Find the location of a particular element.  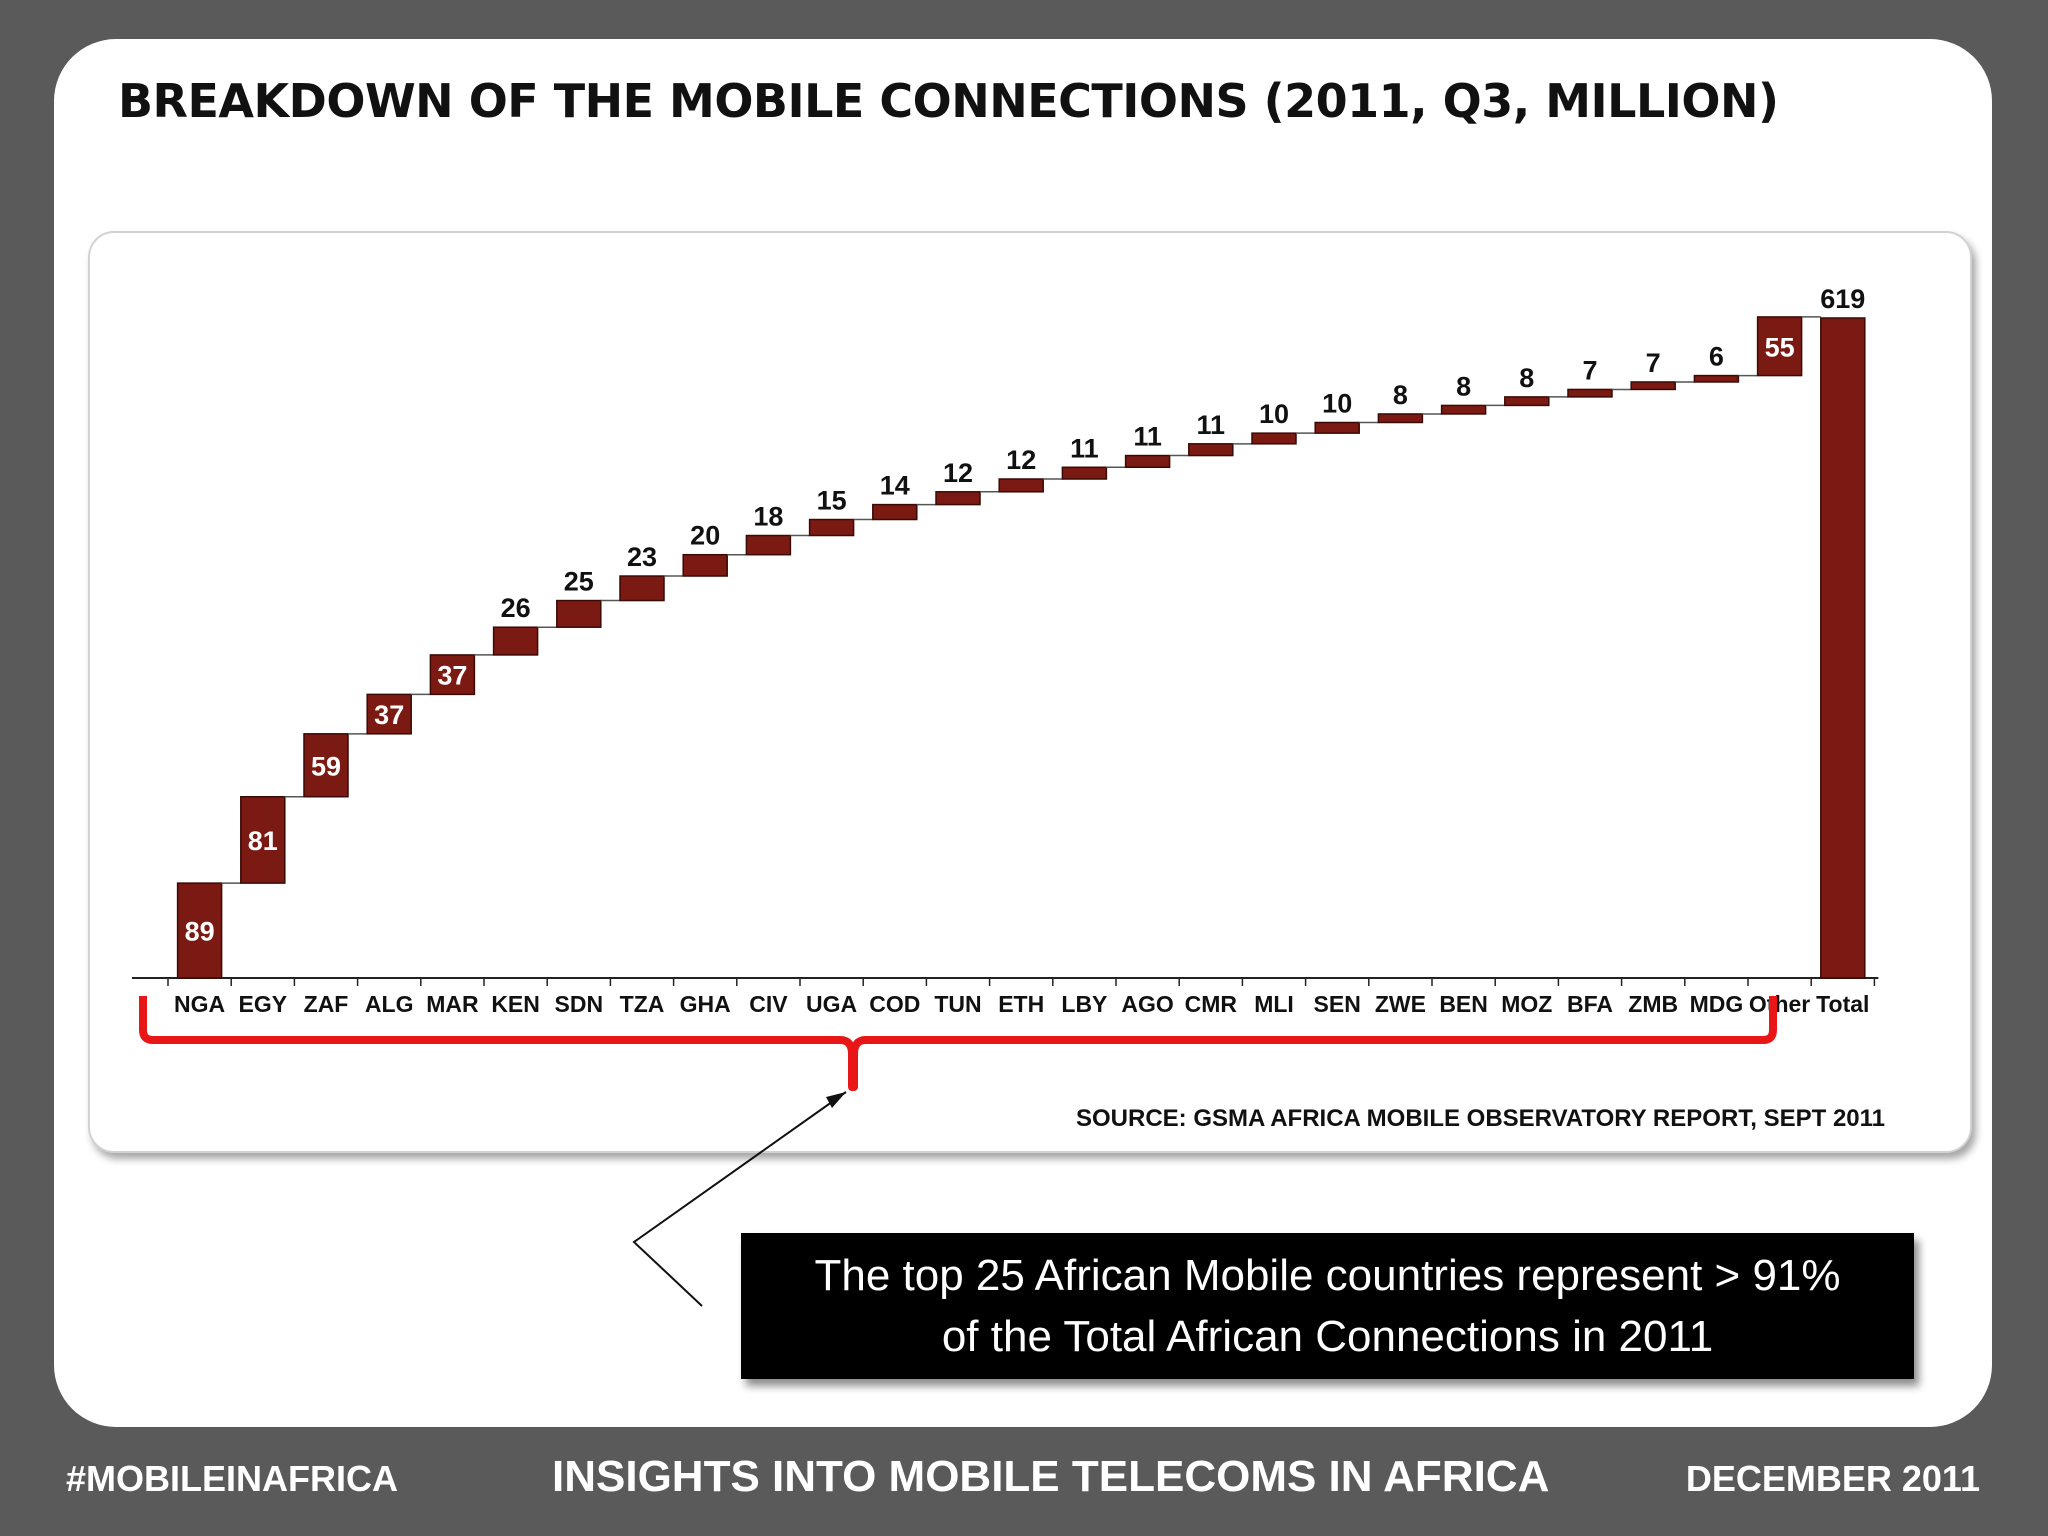

category-label: ETH is located at coordinates (1021, 1004).